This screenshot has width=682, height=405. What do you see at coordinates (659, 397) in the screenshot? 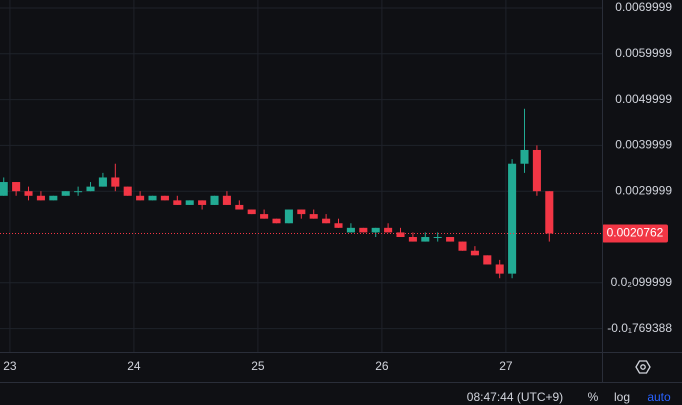
I see `auto-toggle: auto` at bounding box center [659, 397].